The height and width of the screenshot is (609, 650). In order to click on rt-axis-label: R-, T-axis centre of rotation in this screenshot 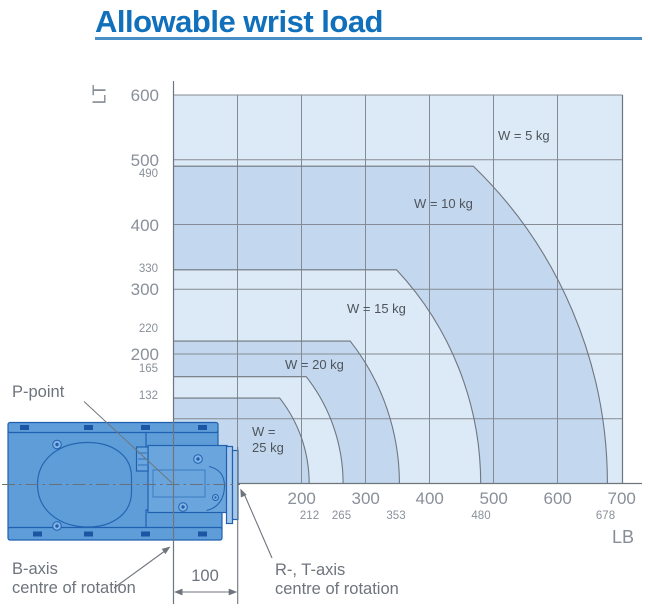, I will do `click(337, 579)`.